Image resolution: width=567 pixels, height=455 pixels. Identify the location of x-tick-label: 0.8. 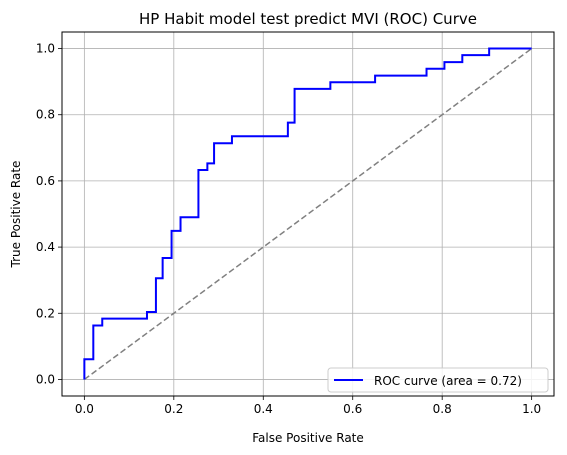
(442, 409).